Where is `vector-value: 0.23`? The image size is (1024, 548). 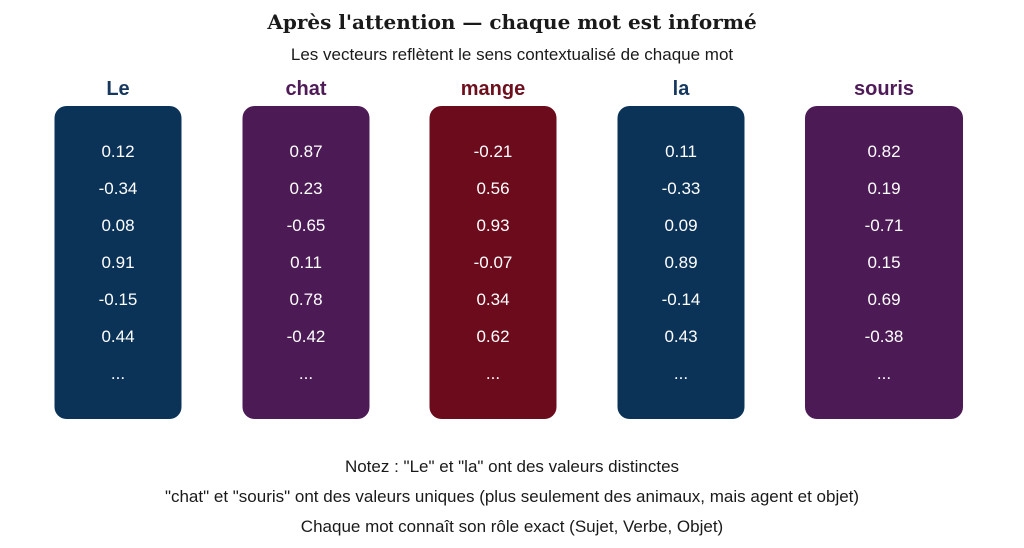
vector-value: 0.23 is located at coordinates (306, 188).